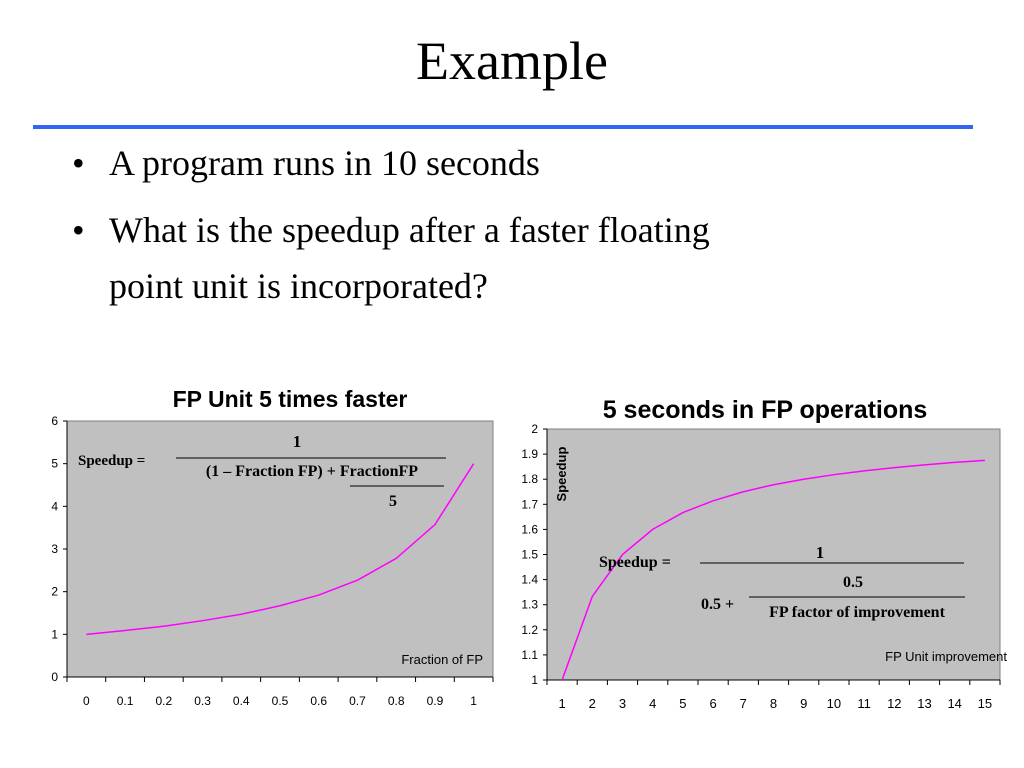 This screenshot has width=1024, height=768. Describe the element at coordinates (652, 703) in the screenshot. I see `x-tick-label: 4` at that location.